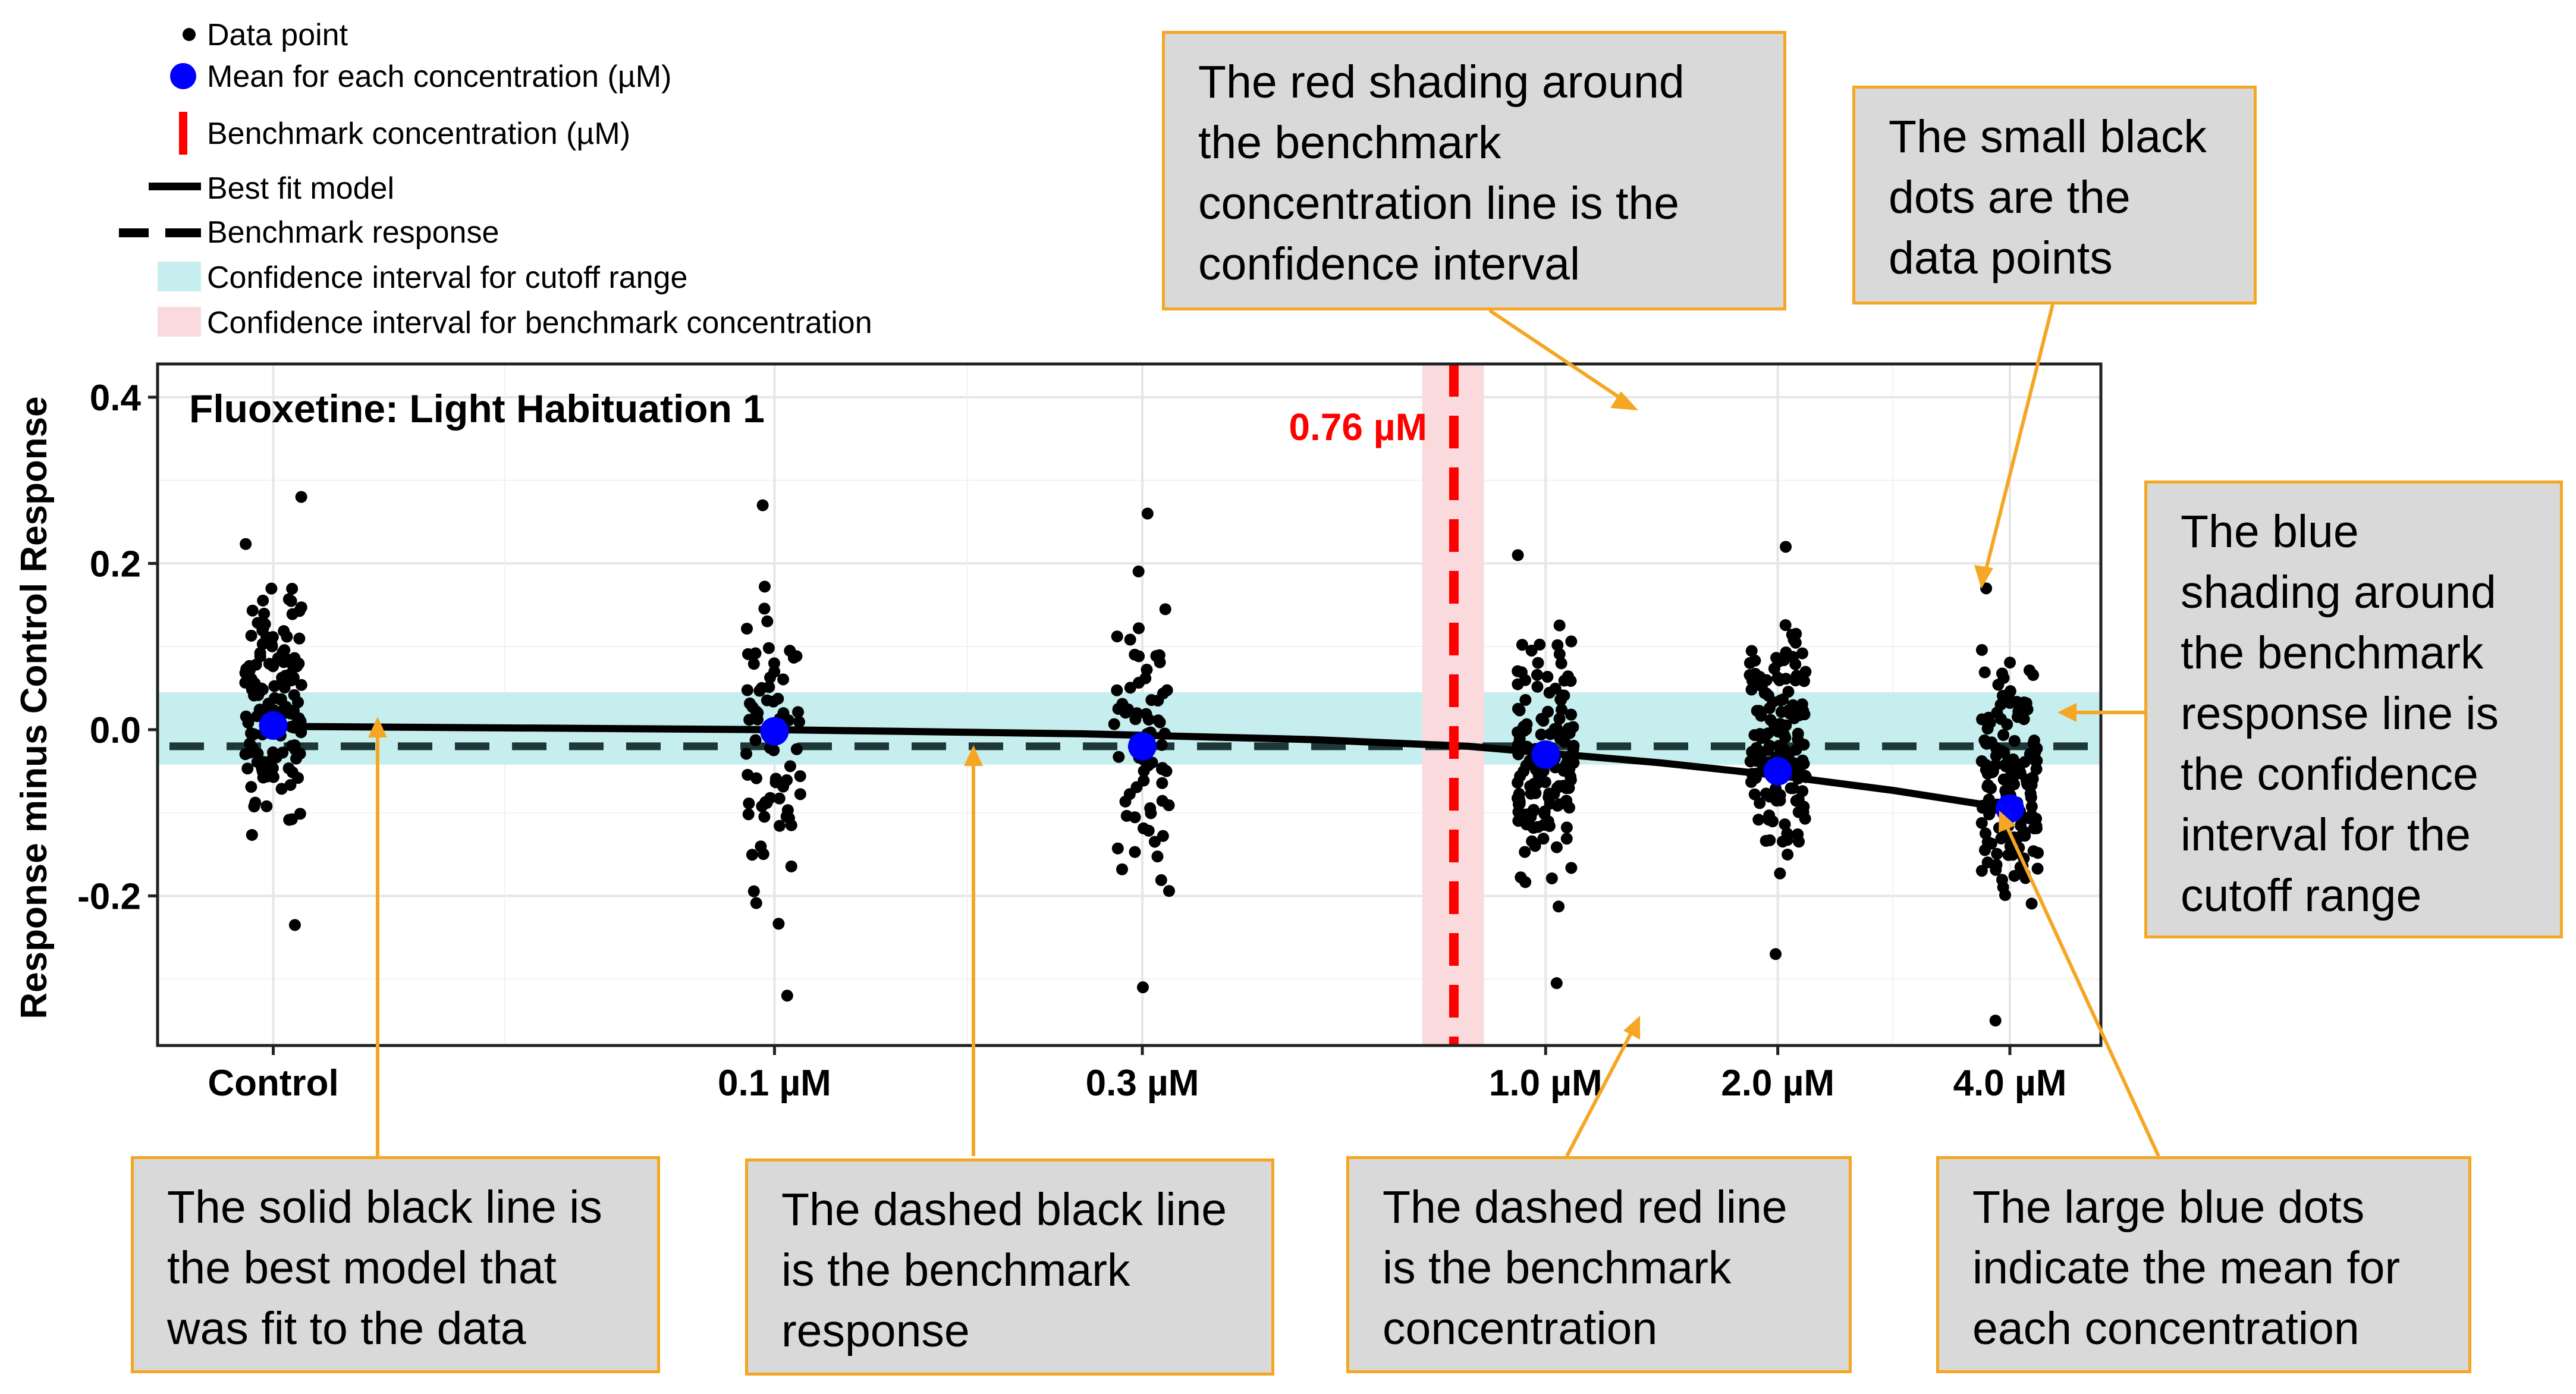 The height and width of the screenshot is (1394, 2576). What do you see at coordinates (277, 35) in the screenshot?
I see `legend-data-point-label: Data point` at bounding box center [277, 35].